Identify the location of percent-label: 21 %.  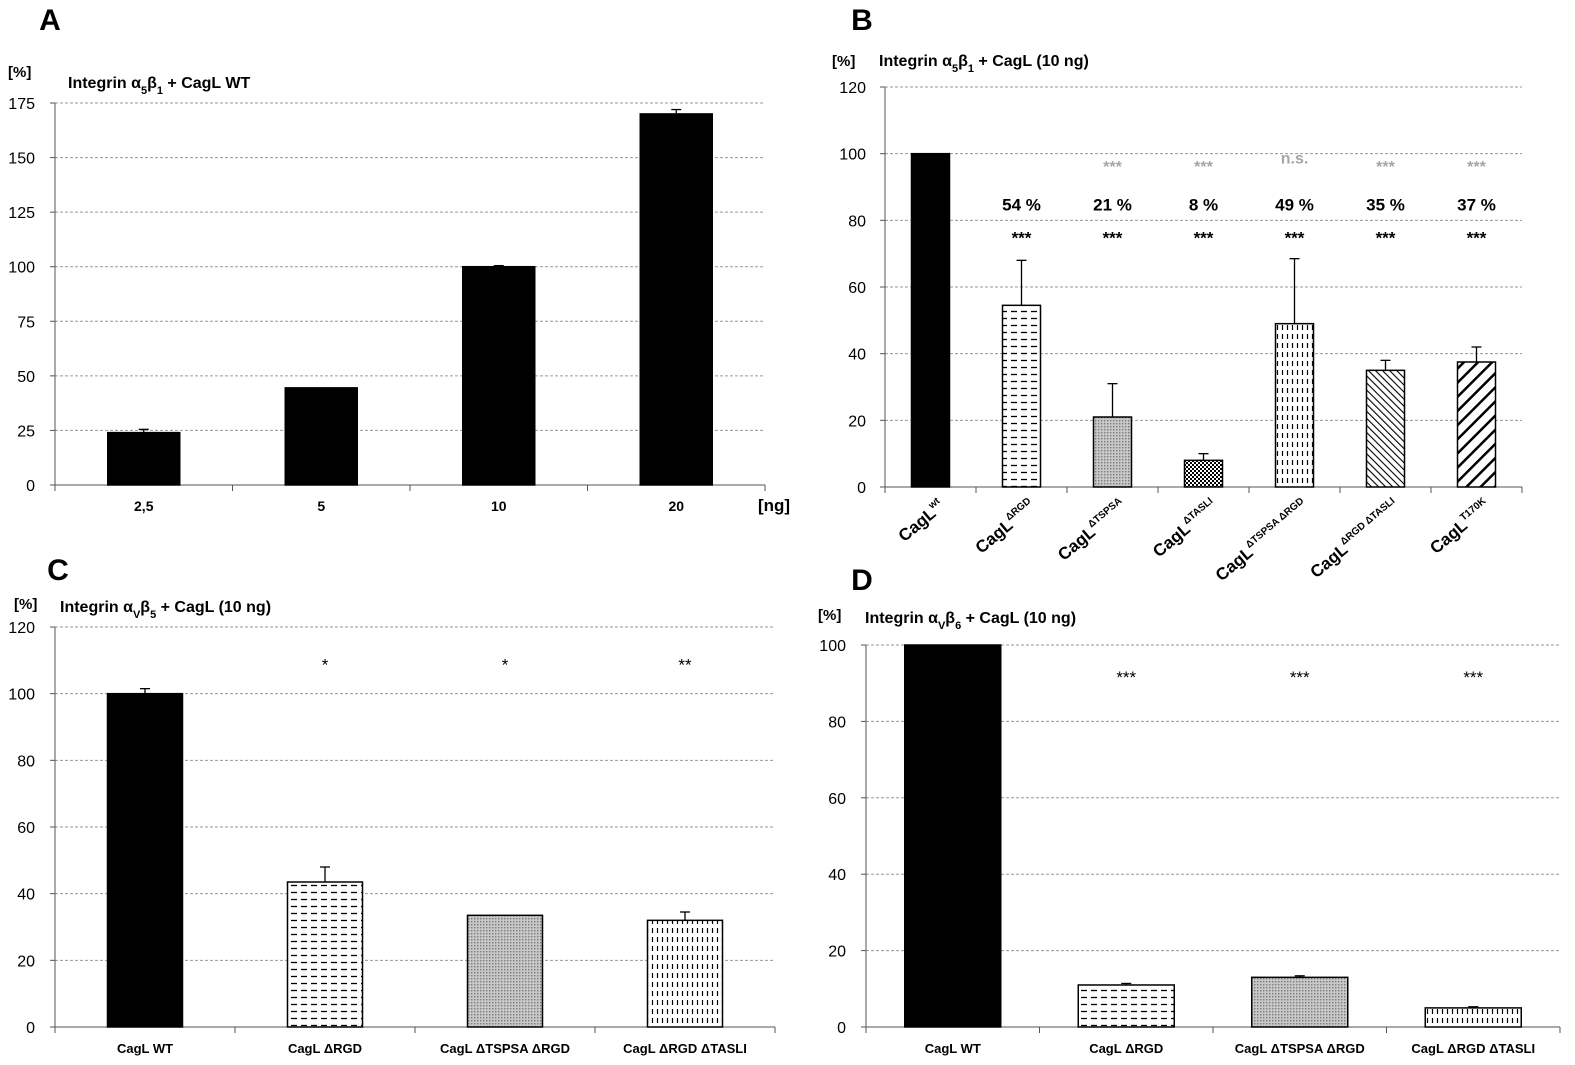
(1112, 204).